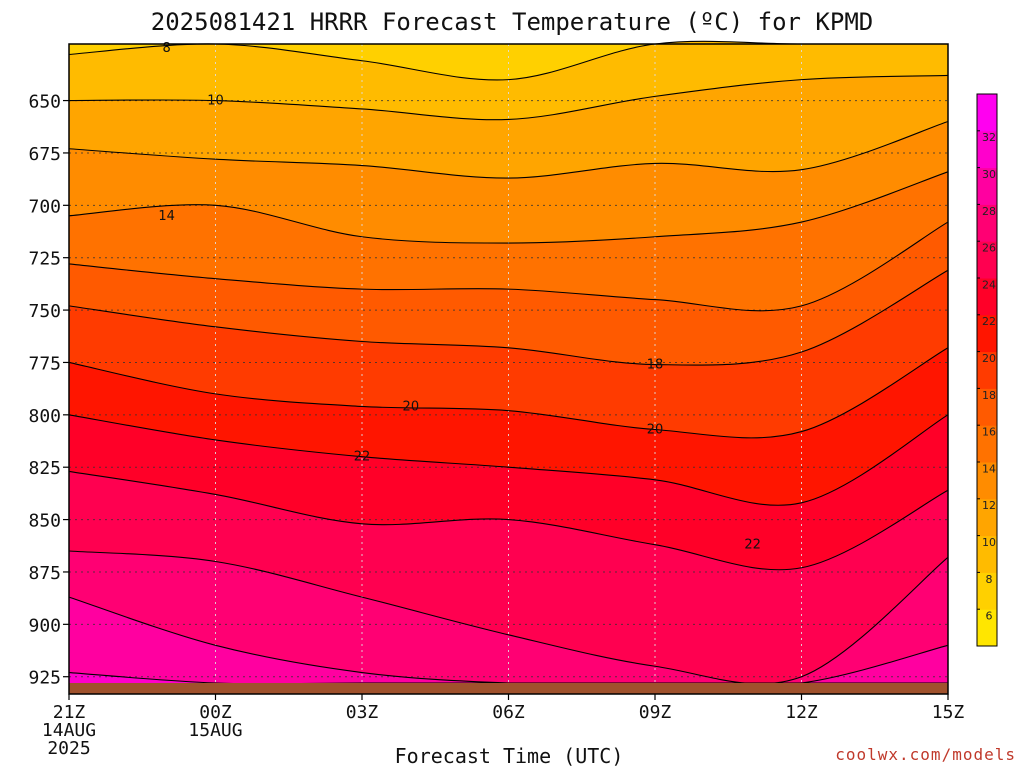 The height and width of the screenshot is (768, 1024). Describe the element at coordinates (44, 311) in the screenshot. I see `y-tick-label-750: 750` at that location.